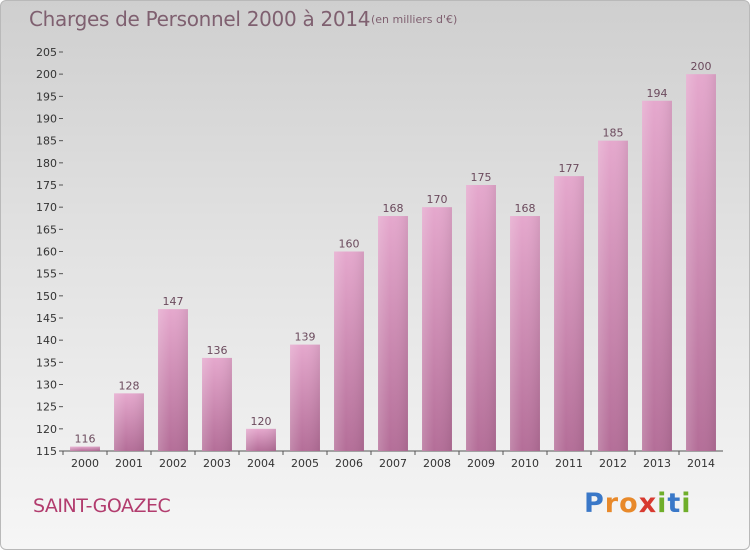 The image size is (750, 550). I want to click on y-tick-label: 115, so click(46, 451).